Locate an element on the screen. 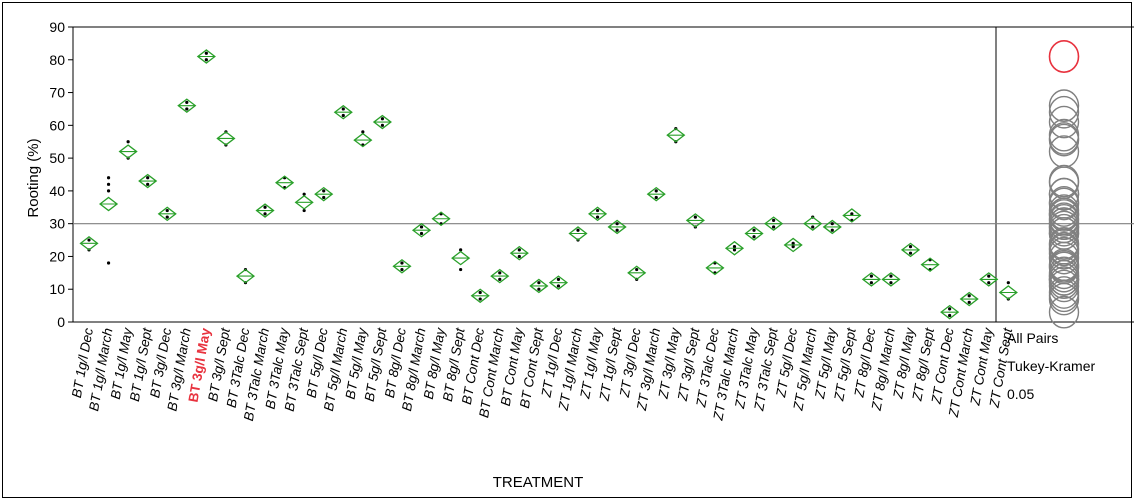 This screenshot has width=1136, height=502. alpha-level-label: 0.05 is located at coordinates (1021, 394).